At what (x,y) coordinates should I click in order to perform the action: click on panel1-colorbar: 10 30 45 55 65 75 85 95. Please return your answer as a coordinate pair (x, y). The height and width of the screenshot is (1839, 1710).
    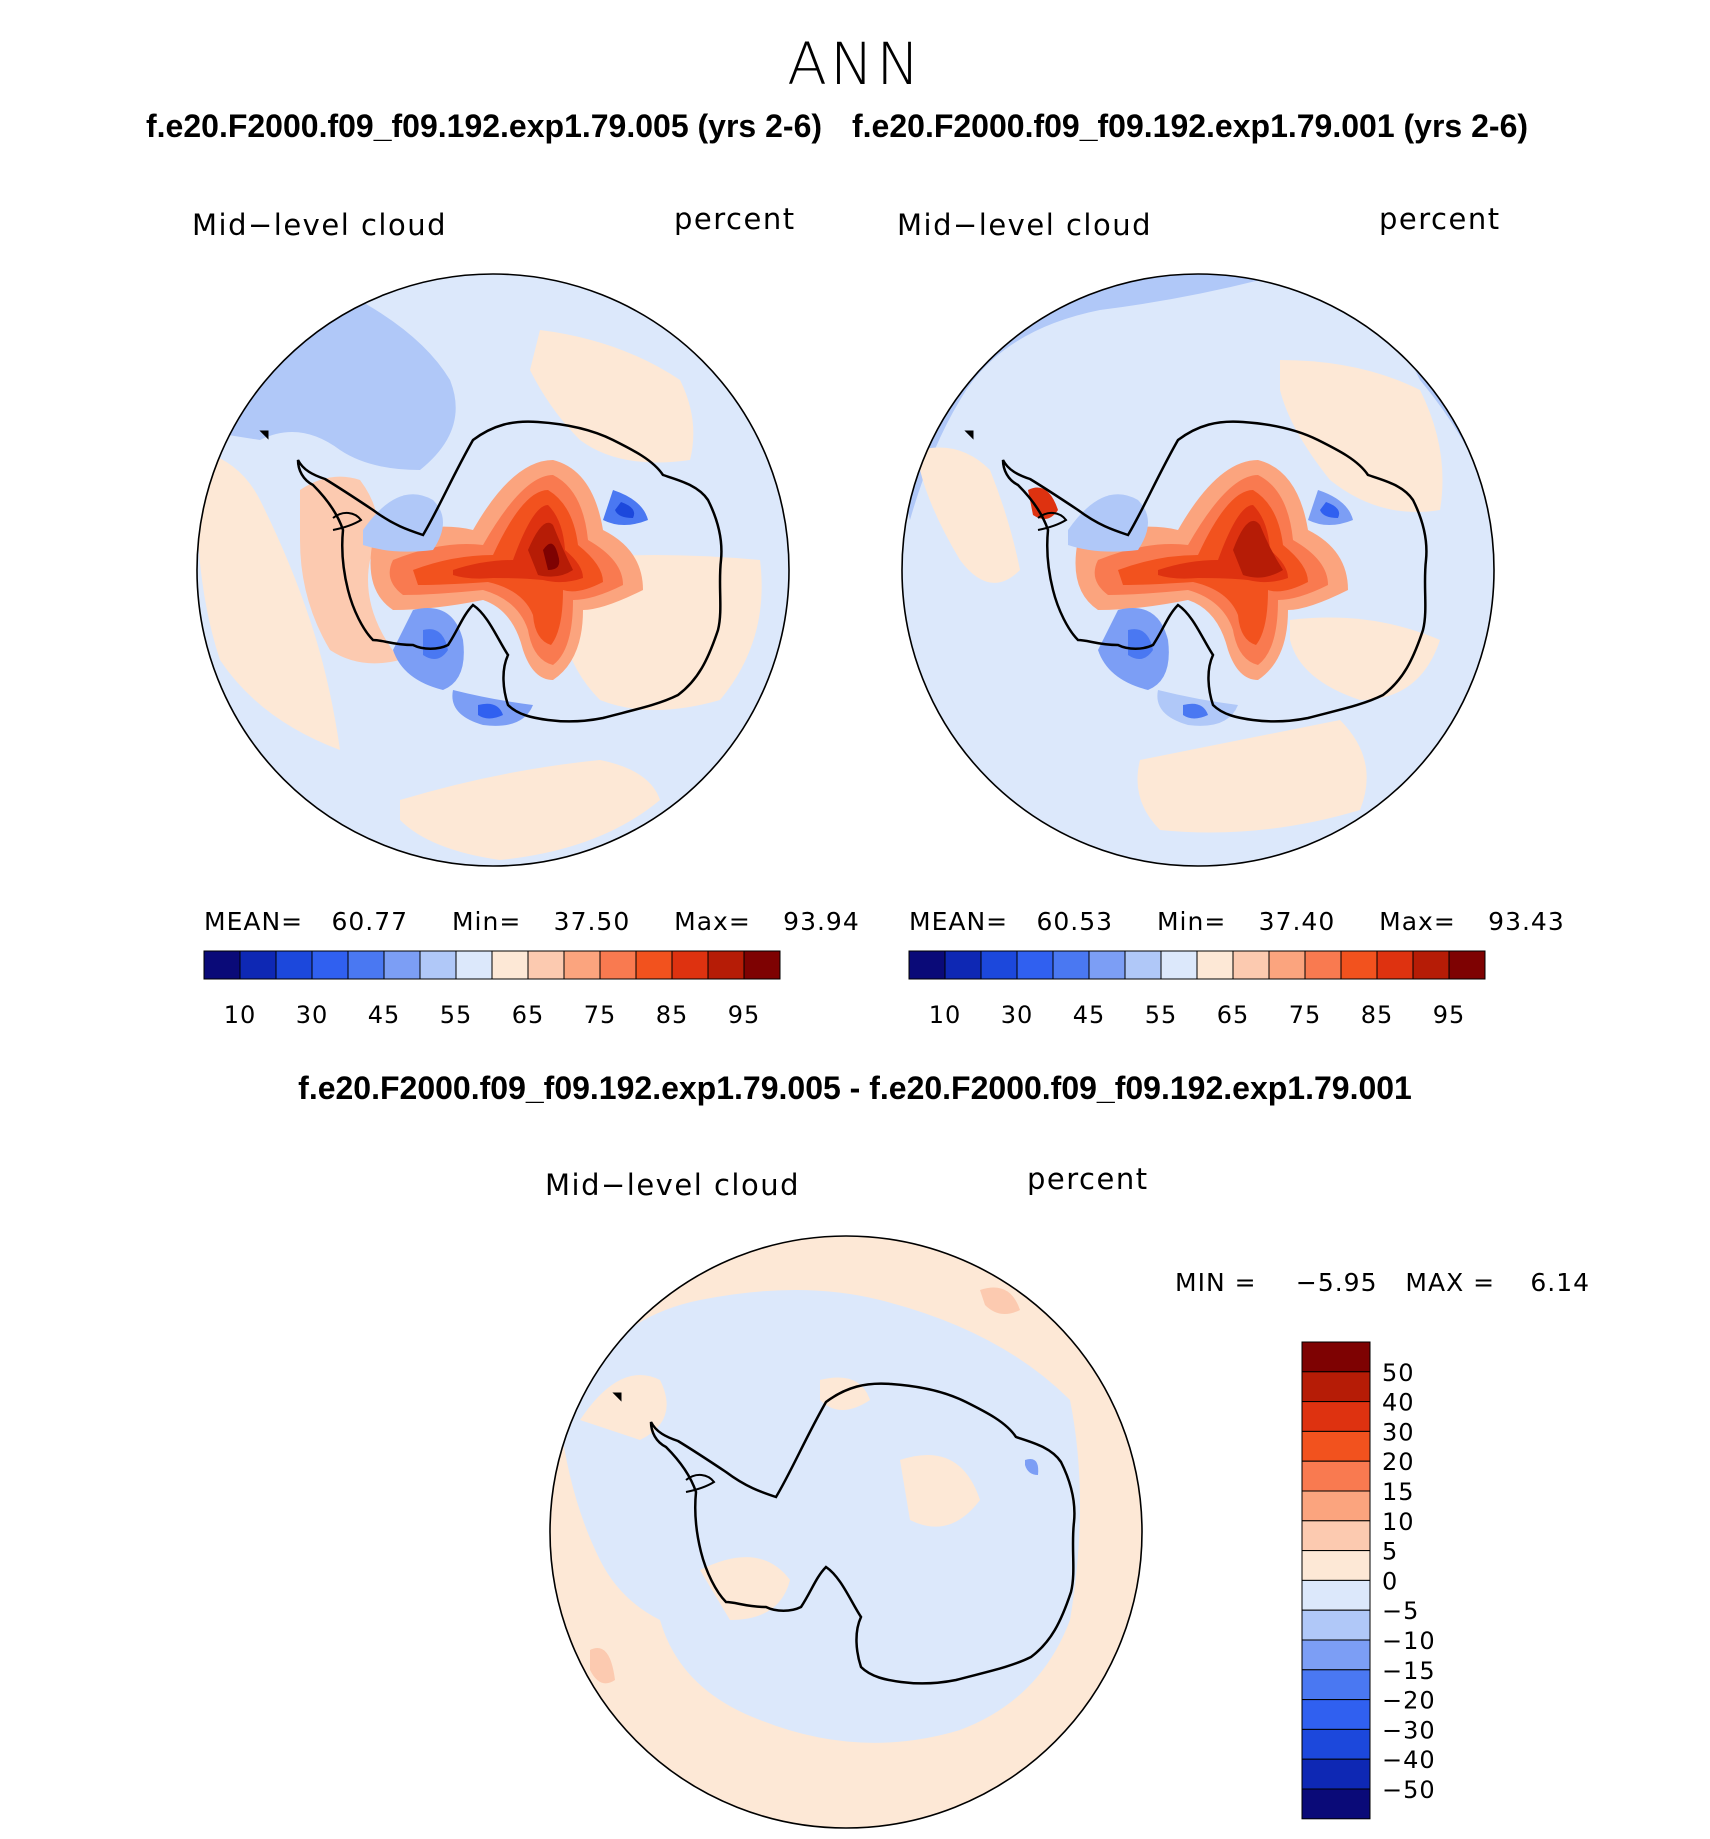
    Looking at the image, I should click on (492, 989).